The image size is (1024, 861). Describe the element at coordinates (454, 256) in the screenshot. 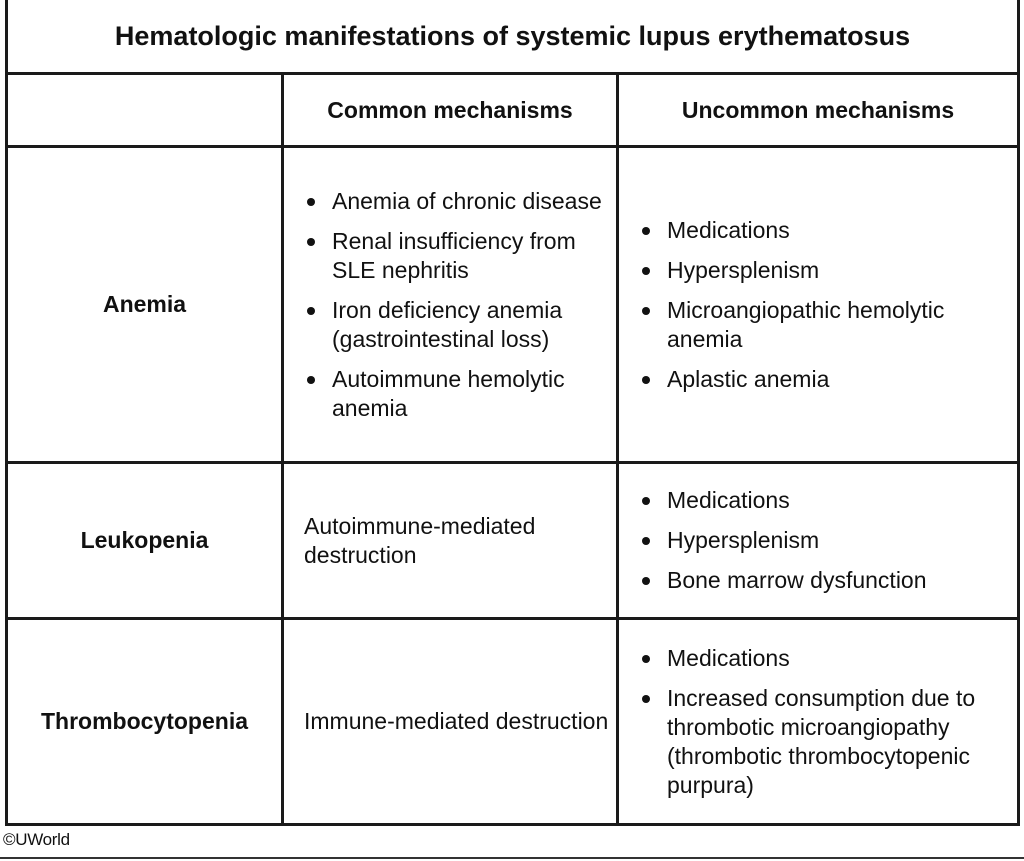

I see `list-item: Renal insufficiency from SLE nephritis` at that location.